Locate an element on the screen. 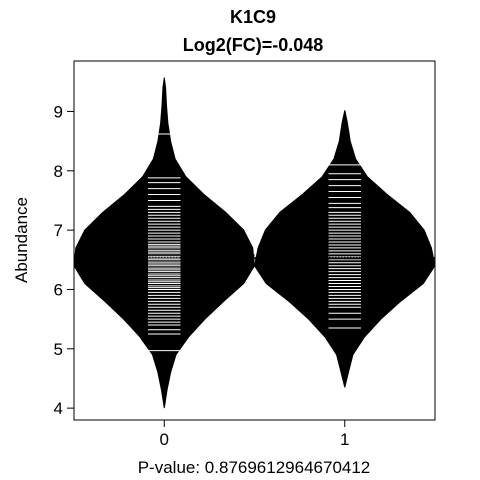 The image size is (480, 480). x-axis-label: P-value: 0.8769612964670412 is located at coordinates (254, 467).